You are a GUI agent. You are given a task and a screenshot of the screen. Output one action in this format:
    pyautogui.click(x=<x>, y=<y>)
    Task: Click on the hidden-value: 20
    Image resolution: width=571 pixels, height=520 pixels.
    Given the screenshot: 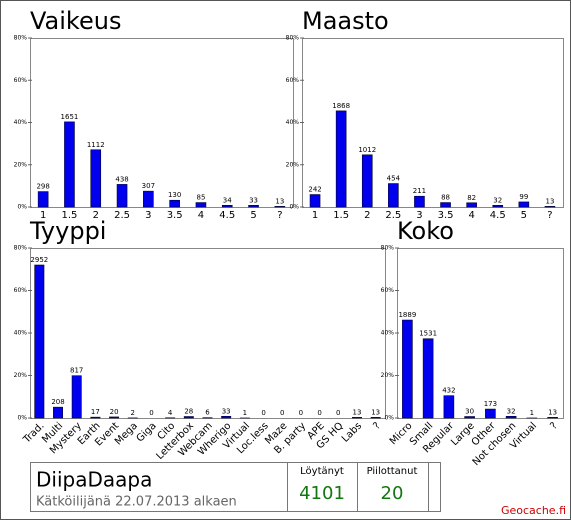 What is the action you would take?
    pyautogui.click(x=392, y=493)
    